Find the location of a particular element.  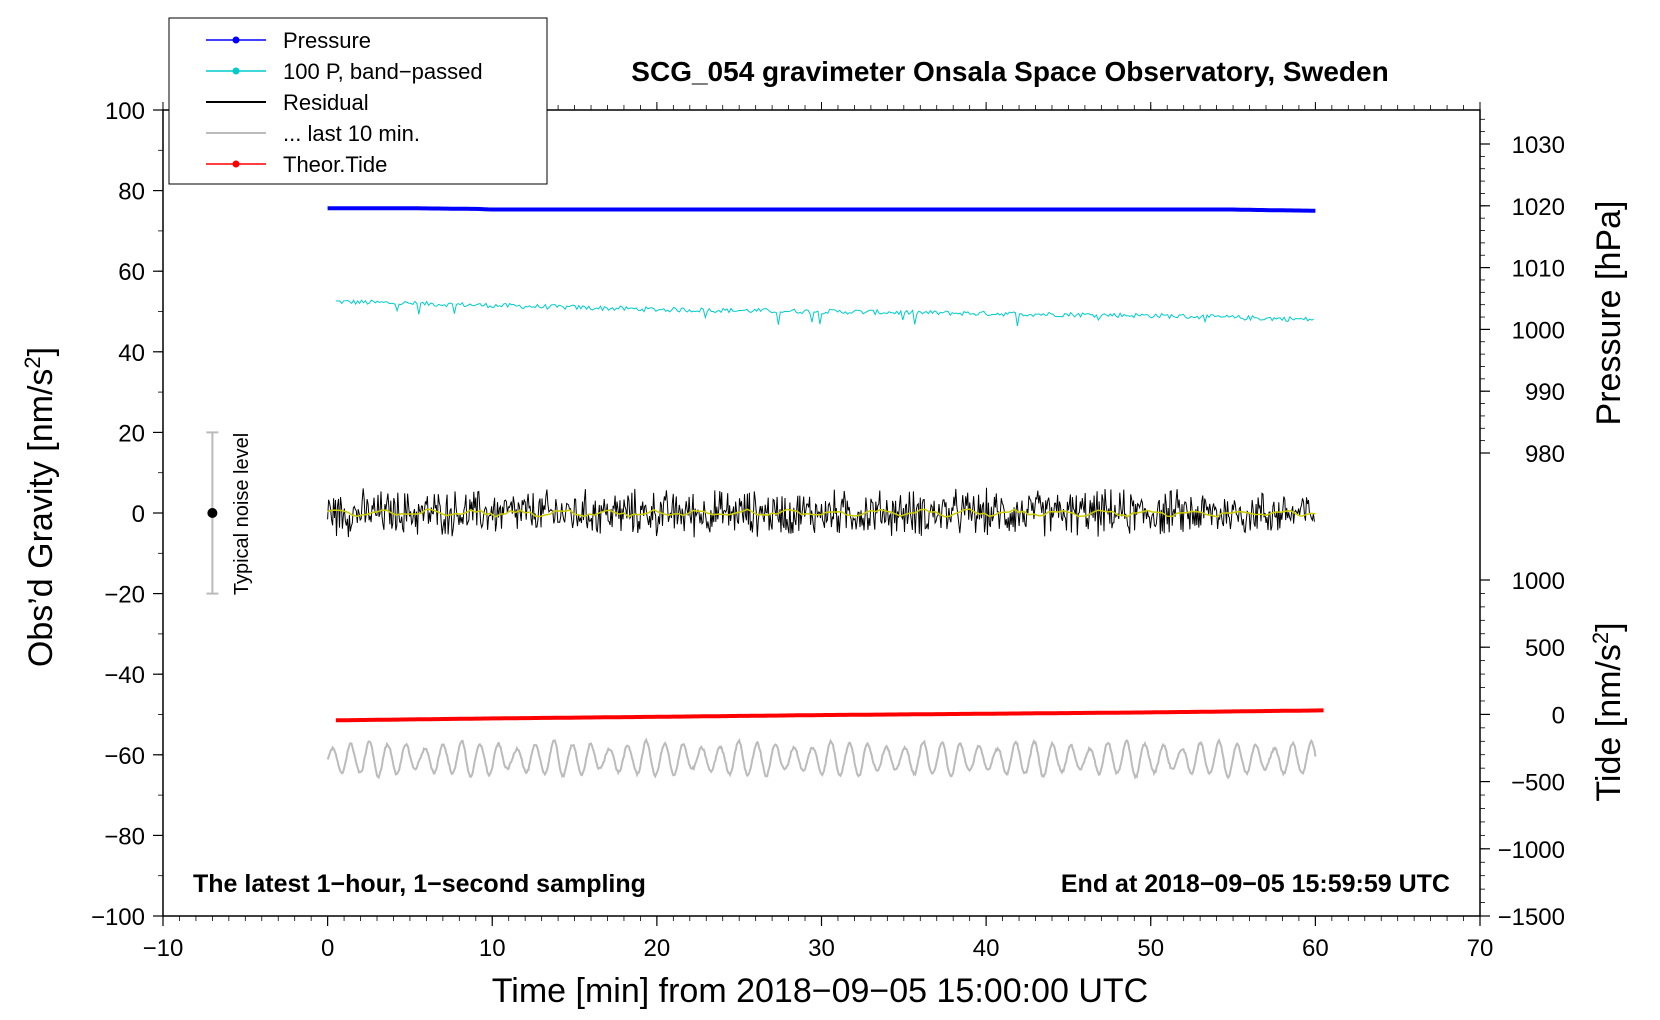

x-tick-label: 0 is located at coordinates (327, 948).